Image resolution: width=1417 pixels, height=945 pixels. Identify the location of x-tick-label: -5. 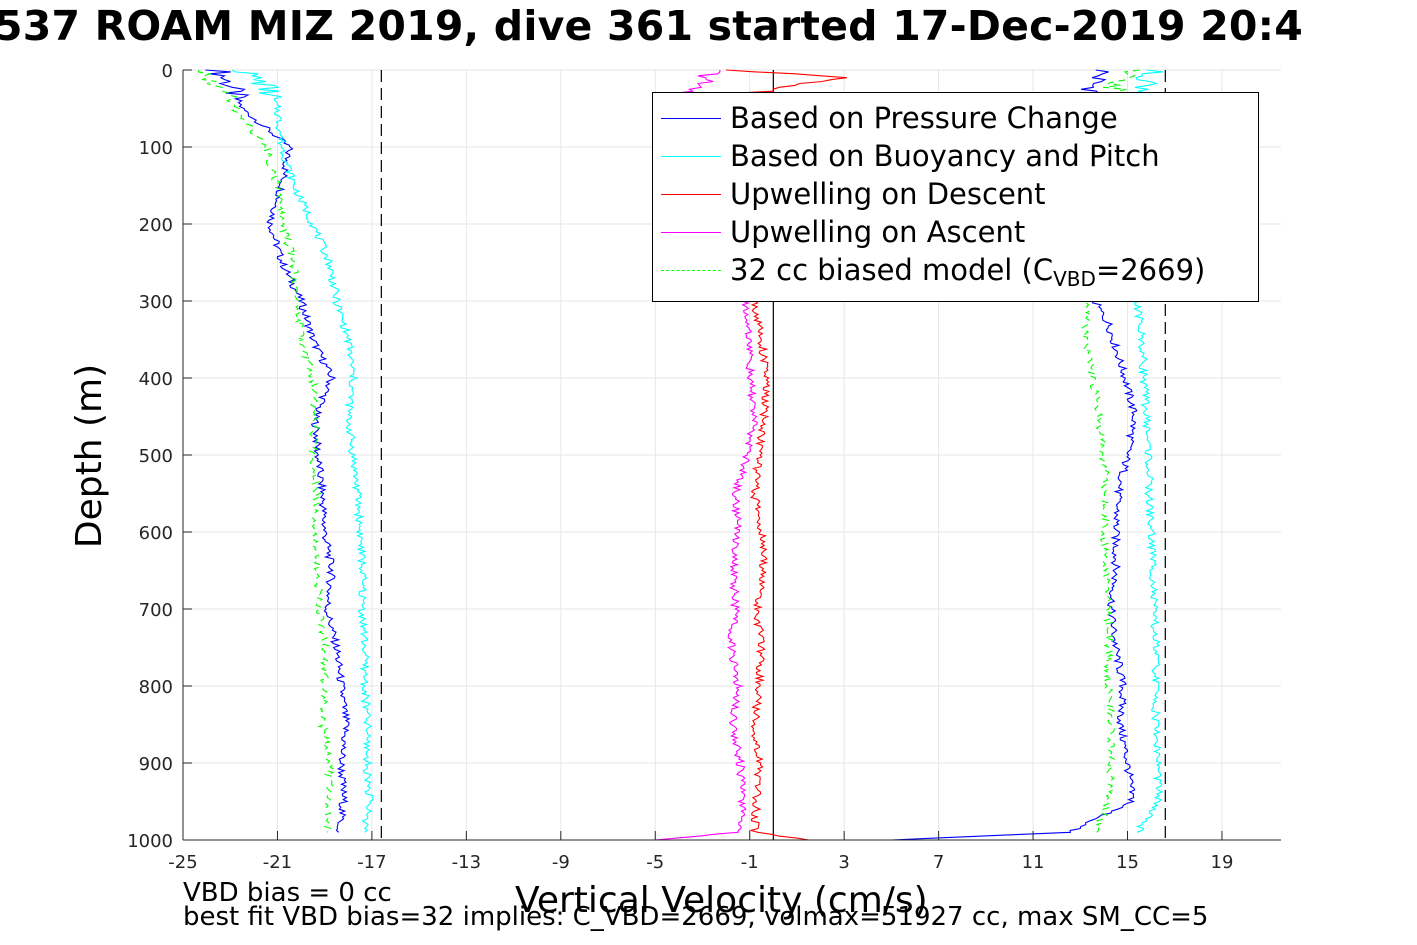
(655, 862).